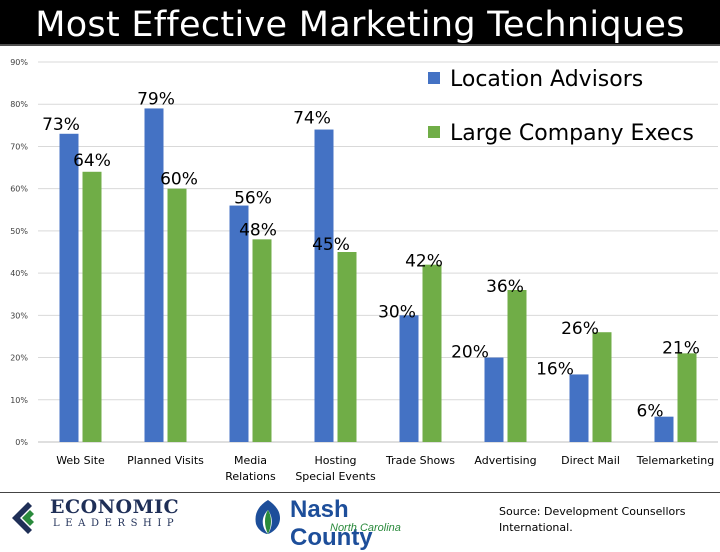 The height and width of the screenshot is (552, 720). What do you see at coordinates (572, 133) in the screenshot?
I see `legend-label: Large Company Execs` at bounding box center [572, 133].